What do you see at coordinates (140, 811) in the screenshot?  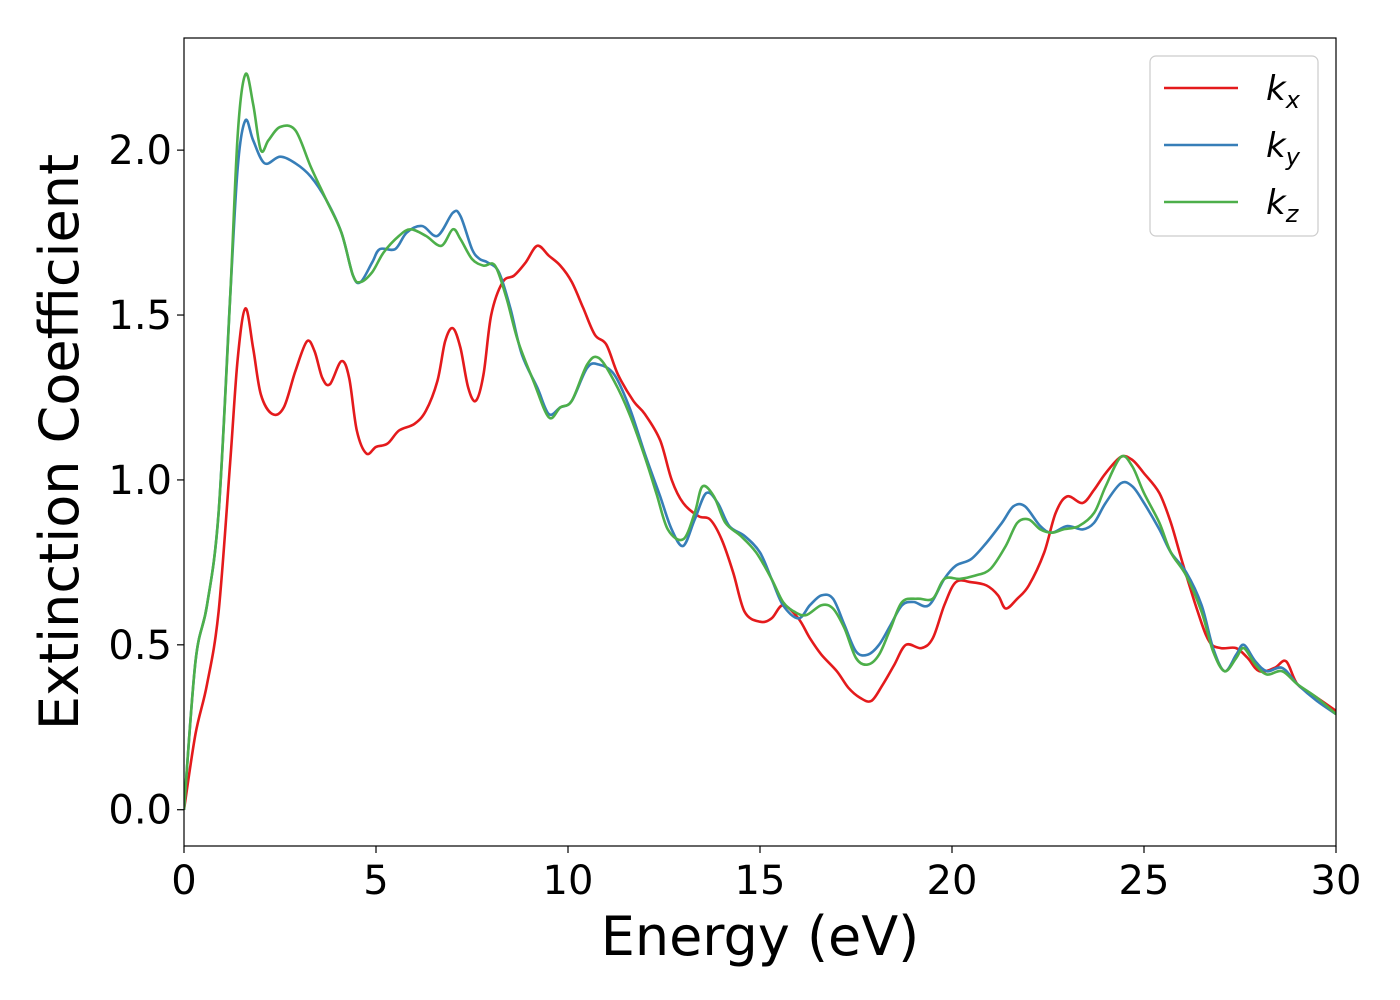 I see `y-tick-label: 0.0` at bounding box center [140, 811].